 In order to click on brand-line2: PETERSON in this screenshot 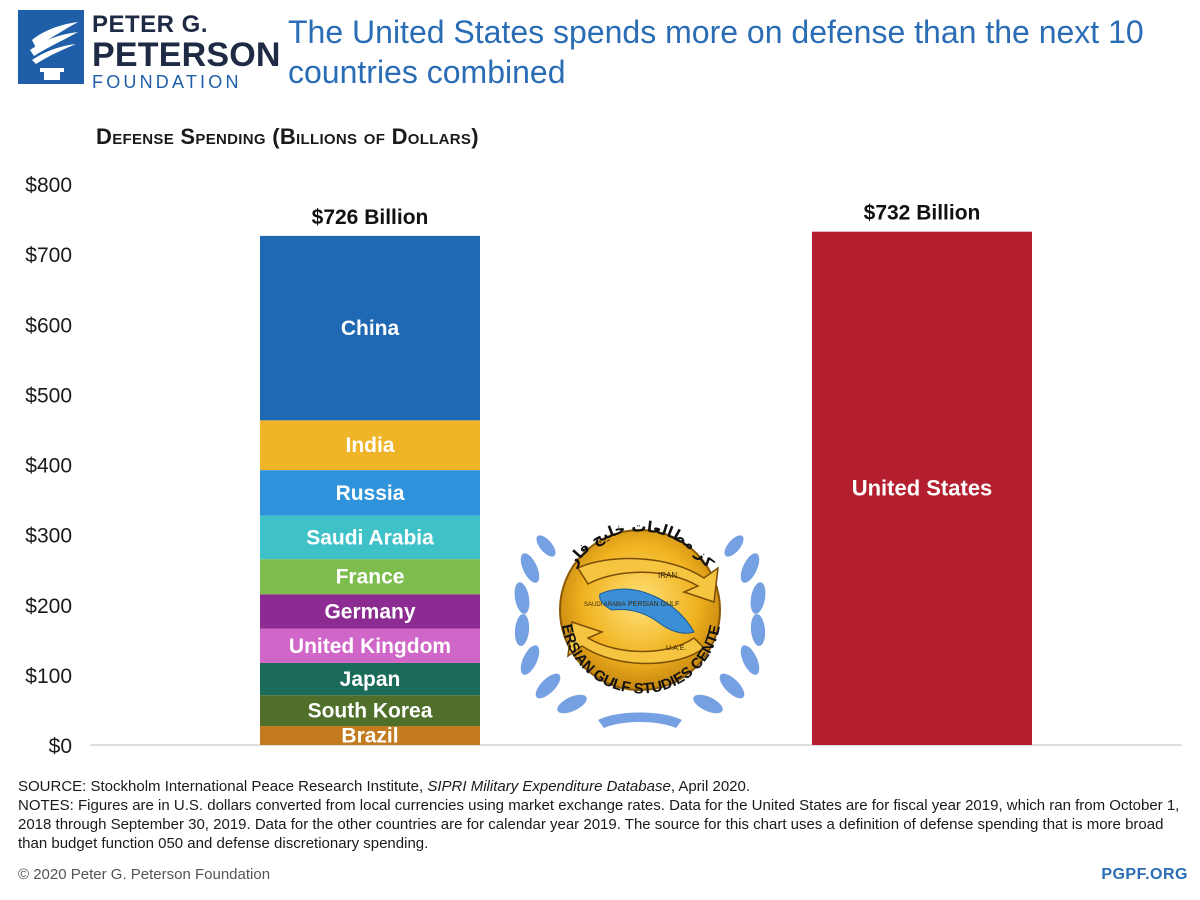, I will do `click(186, 55)`.